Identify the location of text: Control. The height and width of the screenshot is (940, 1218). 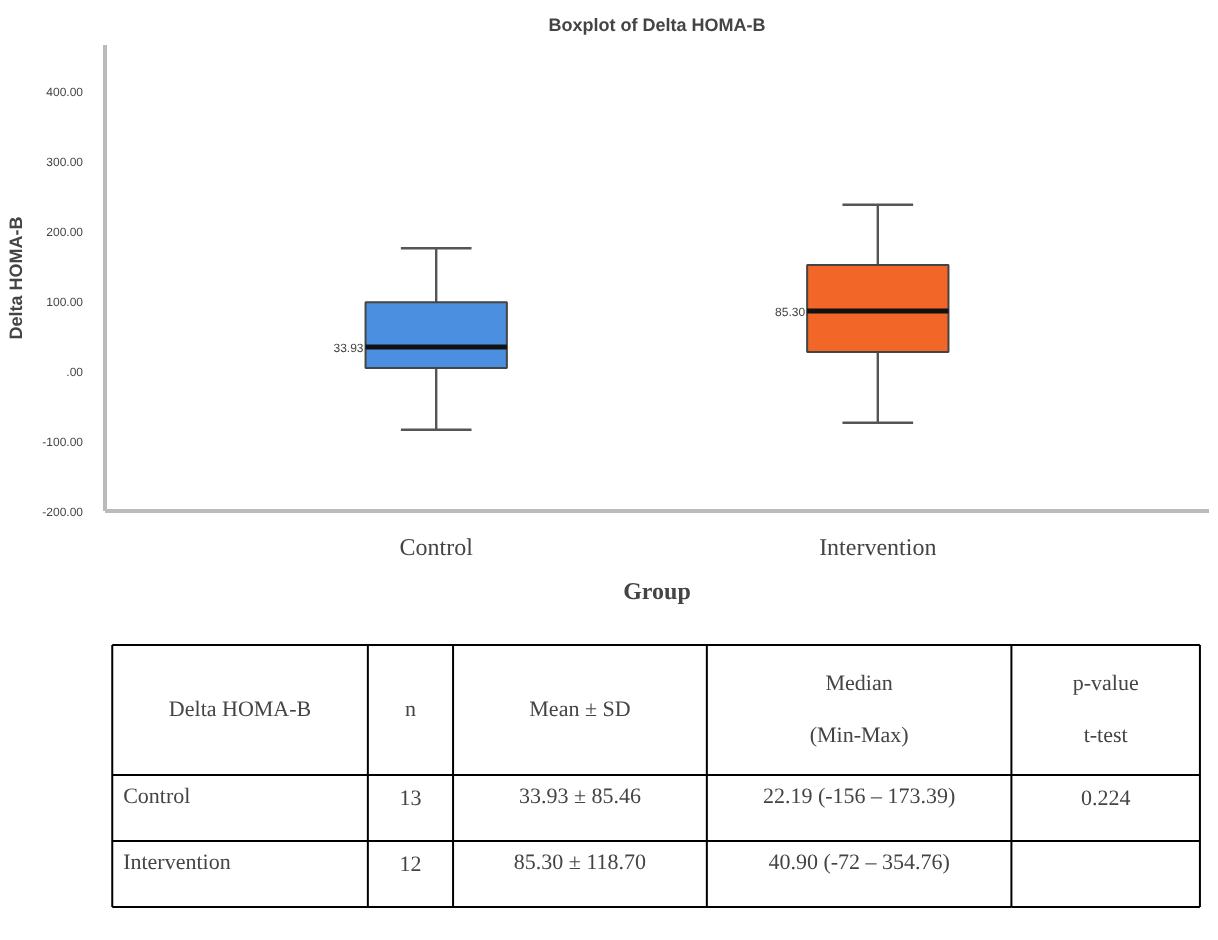
(157, 797).